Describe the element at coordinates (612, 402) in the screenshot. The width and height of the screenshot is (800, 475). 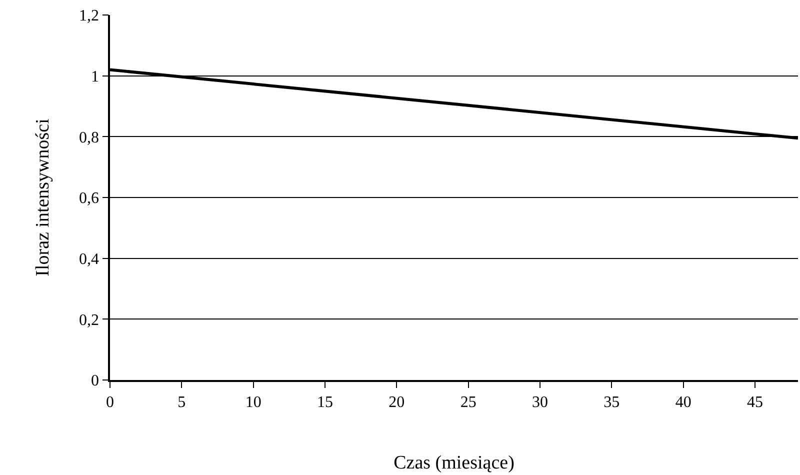
I see `x-tick-label: 35` at that location.